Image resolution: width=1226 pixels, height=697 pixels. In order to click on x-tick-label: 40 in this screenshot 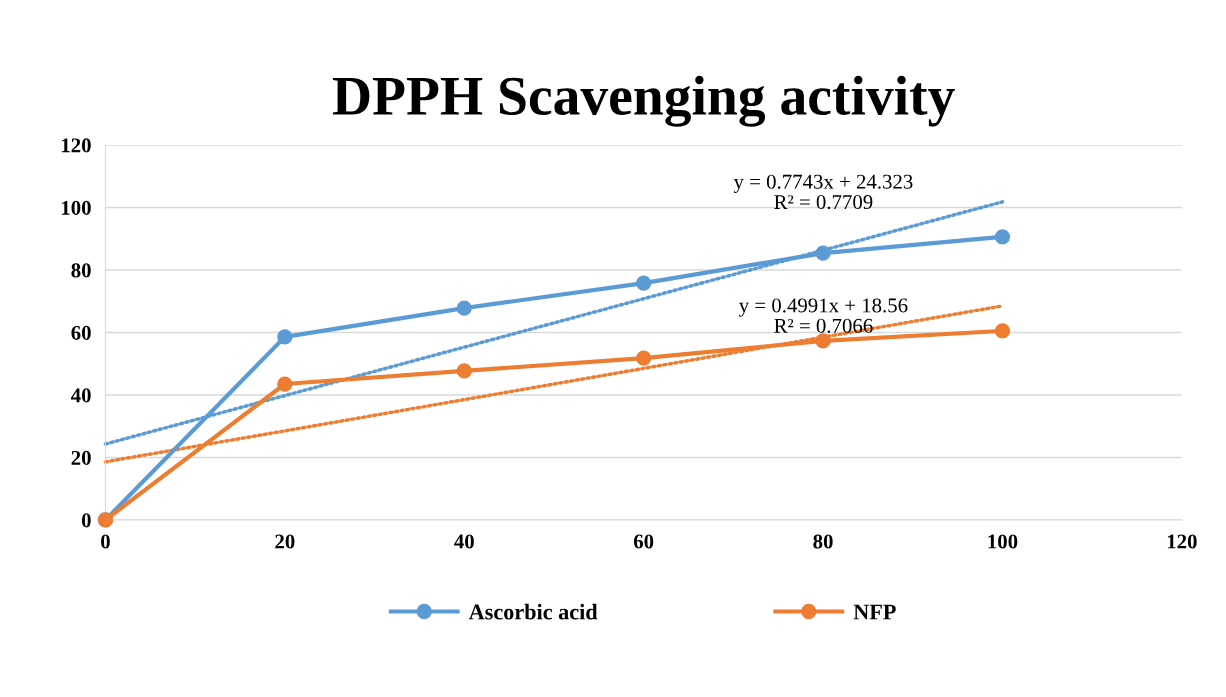, I will do `click(464, 541)`.